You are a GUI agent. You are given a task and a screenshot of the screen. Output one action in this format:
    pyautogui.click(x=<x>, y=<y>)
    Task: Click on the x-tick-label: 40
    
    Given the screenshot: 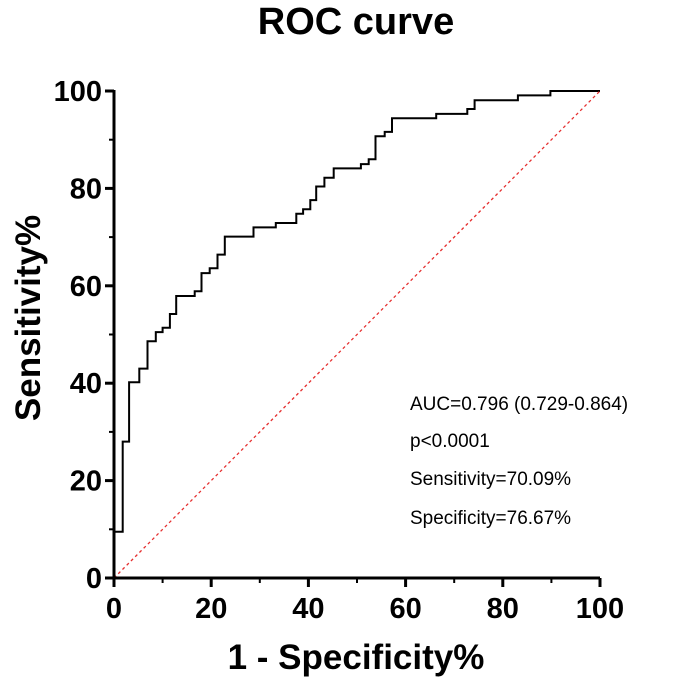 What is the action you would take?
    pyautogui.click(x=308, y=609)
    